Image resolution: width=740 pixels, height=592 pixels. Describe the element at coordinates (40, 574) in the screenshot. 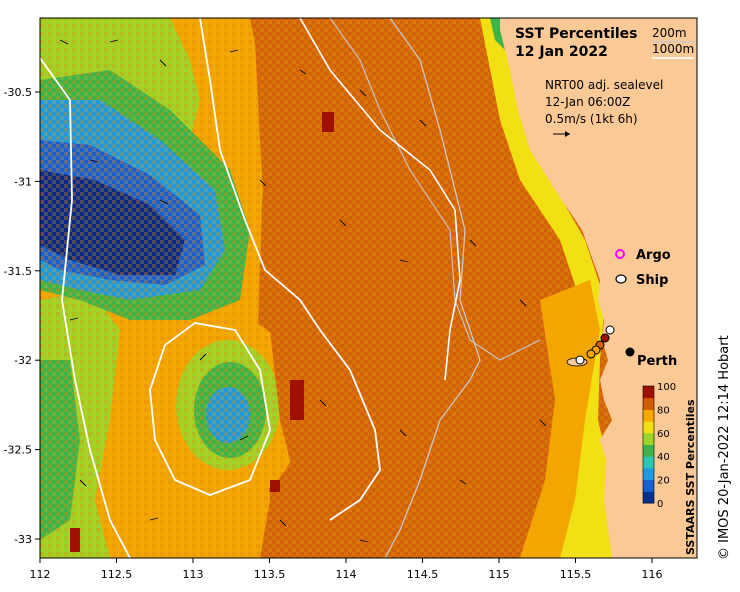

I see `x-tick-label: 112` at that location.